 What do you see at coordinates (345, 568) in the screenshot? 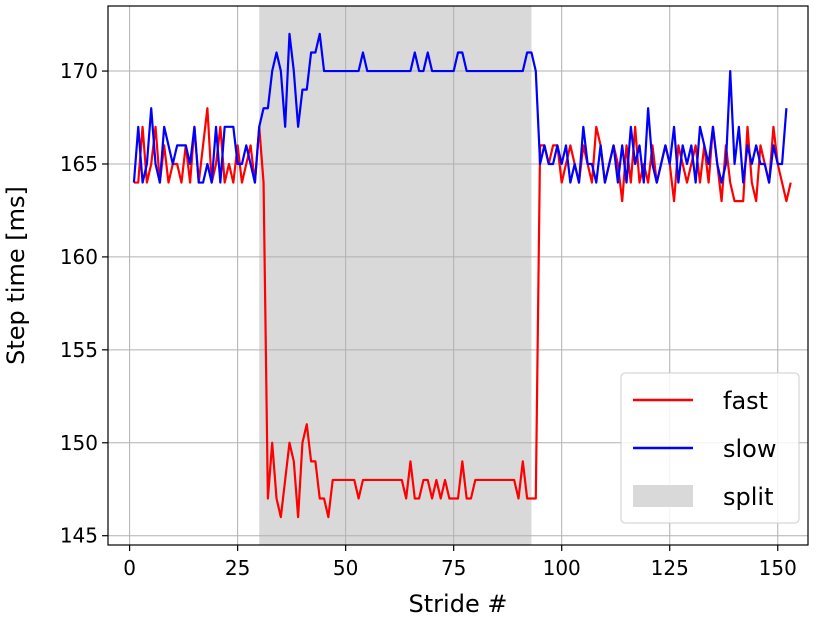
I see `x-tick-label: 50` at bounding box center [345, 568].